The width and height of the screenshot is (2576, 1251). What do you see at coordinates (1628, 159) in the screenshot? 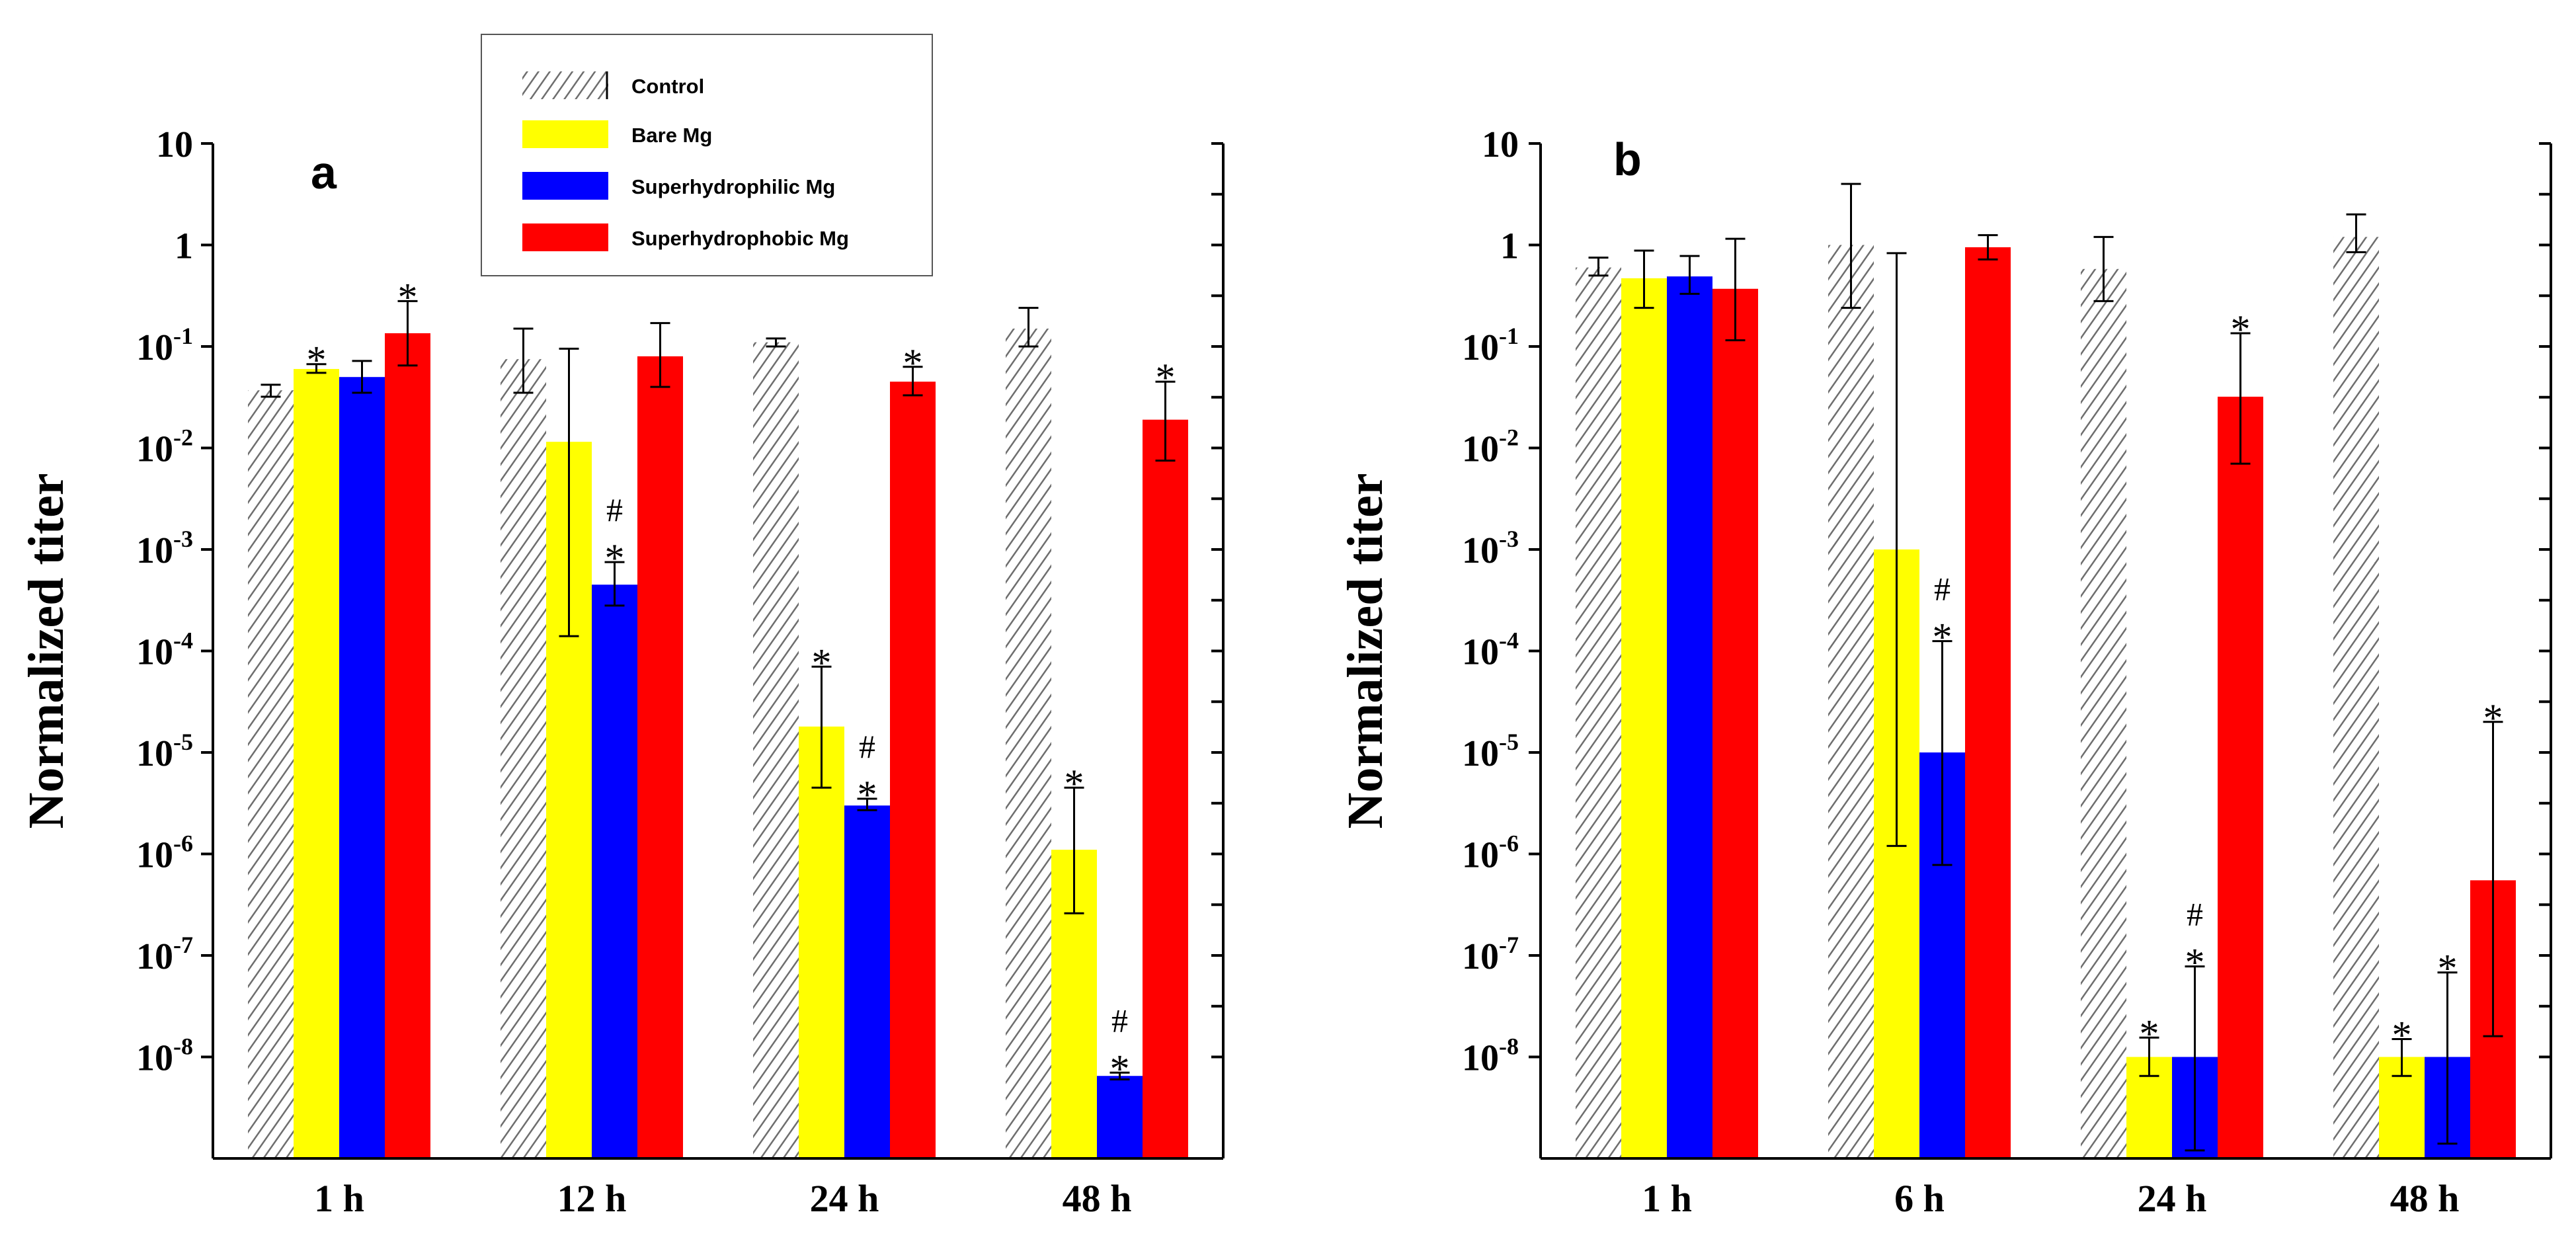
I see `panel-label: b` at bounding box center [1628, 159].